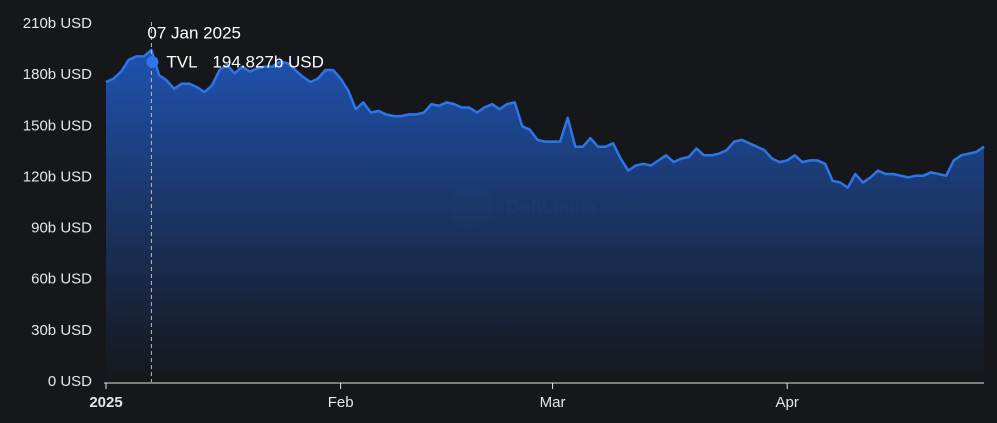 This screenshot has width=997, height=423. Describe the element at coordinates (268, 61) in the screenshot. I see `tooltip-value: 194.827b USD` at that location.